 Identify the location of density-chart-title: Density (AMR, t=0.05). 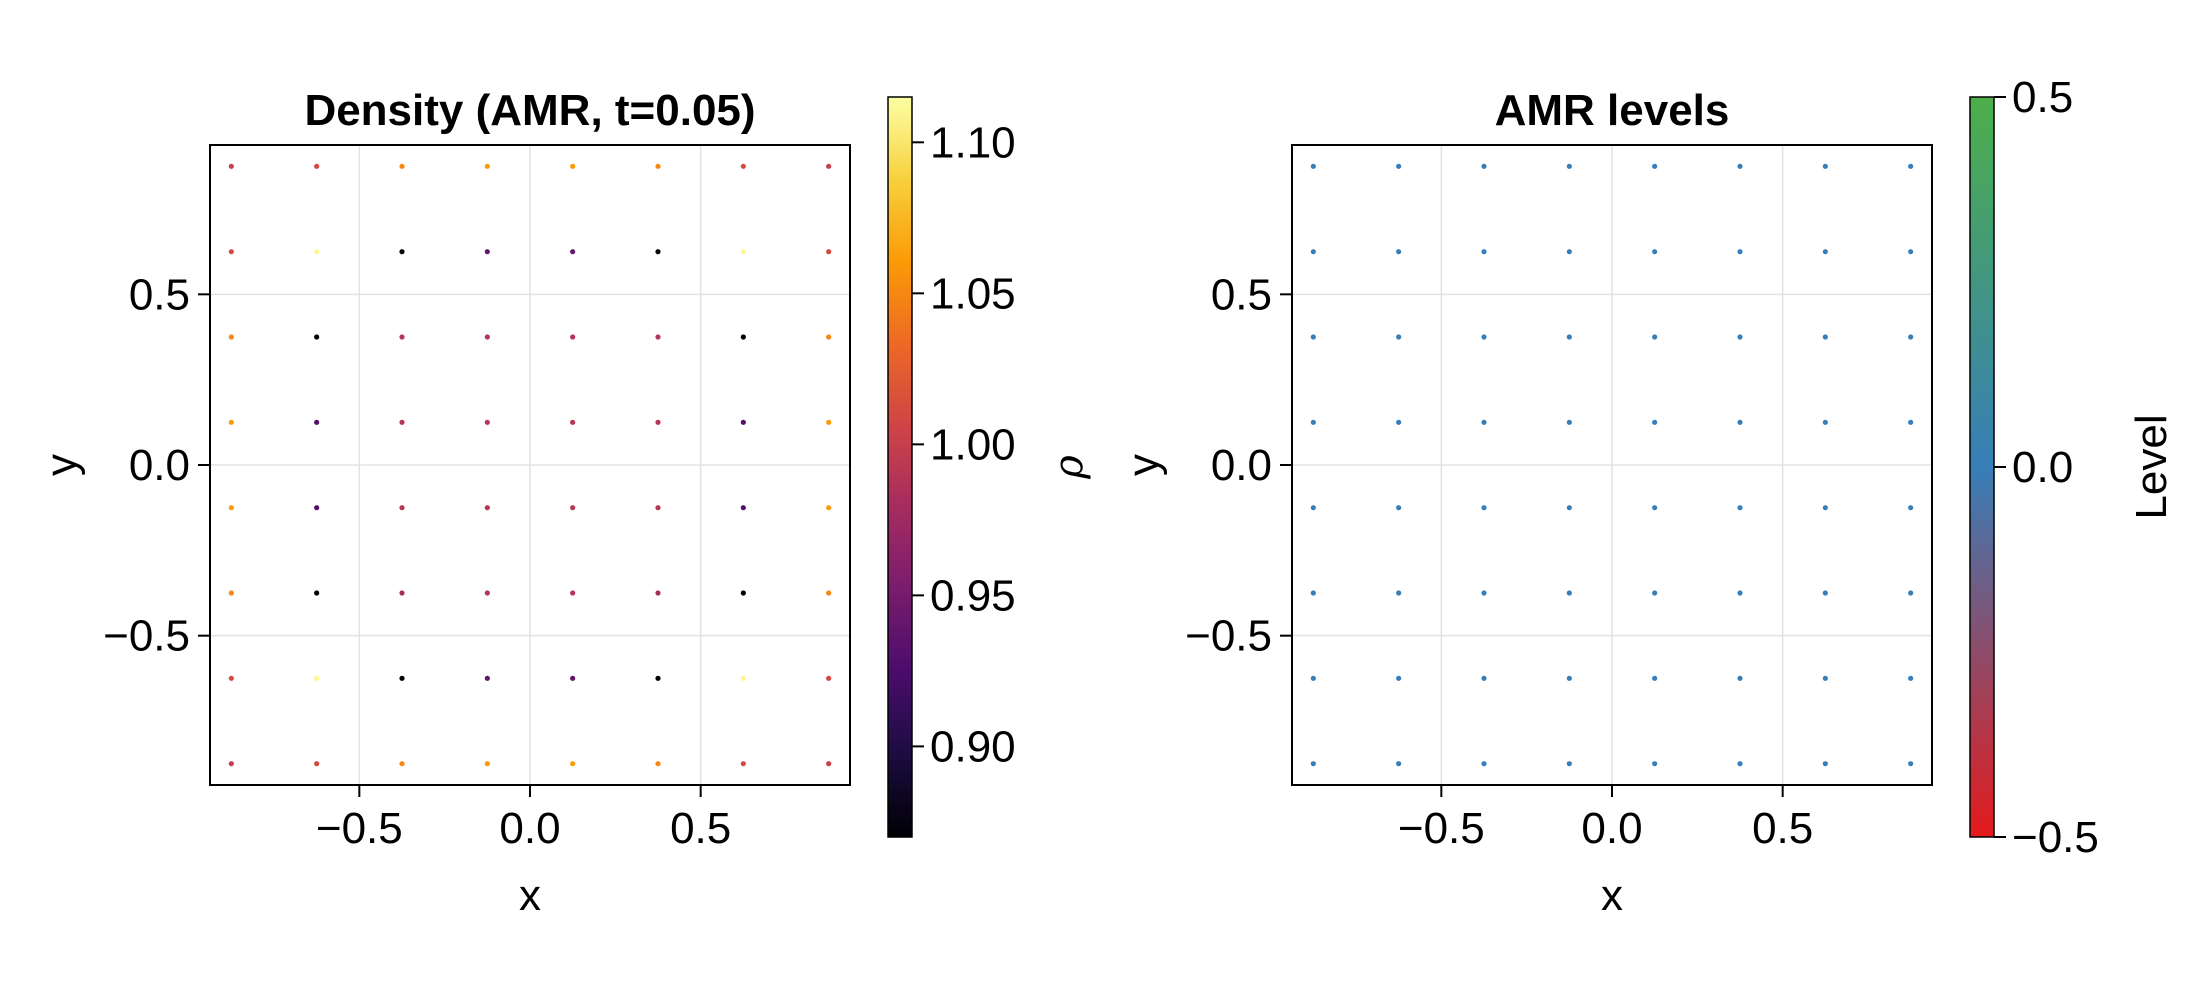
(529, 110).